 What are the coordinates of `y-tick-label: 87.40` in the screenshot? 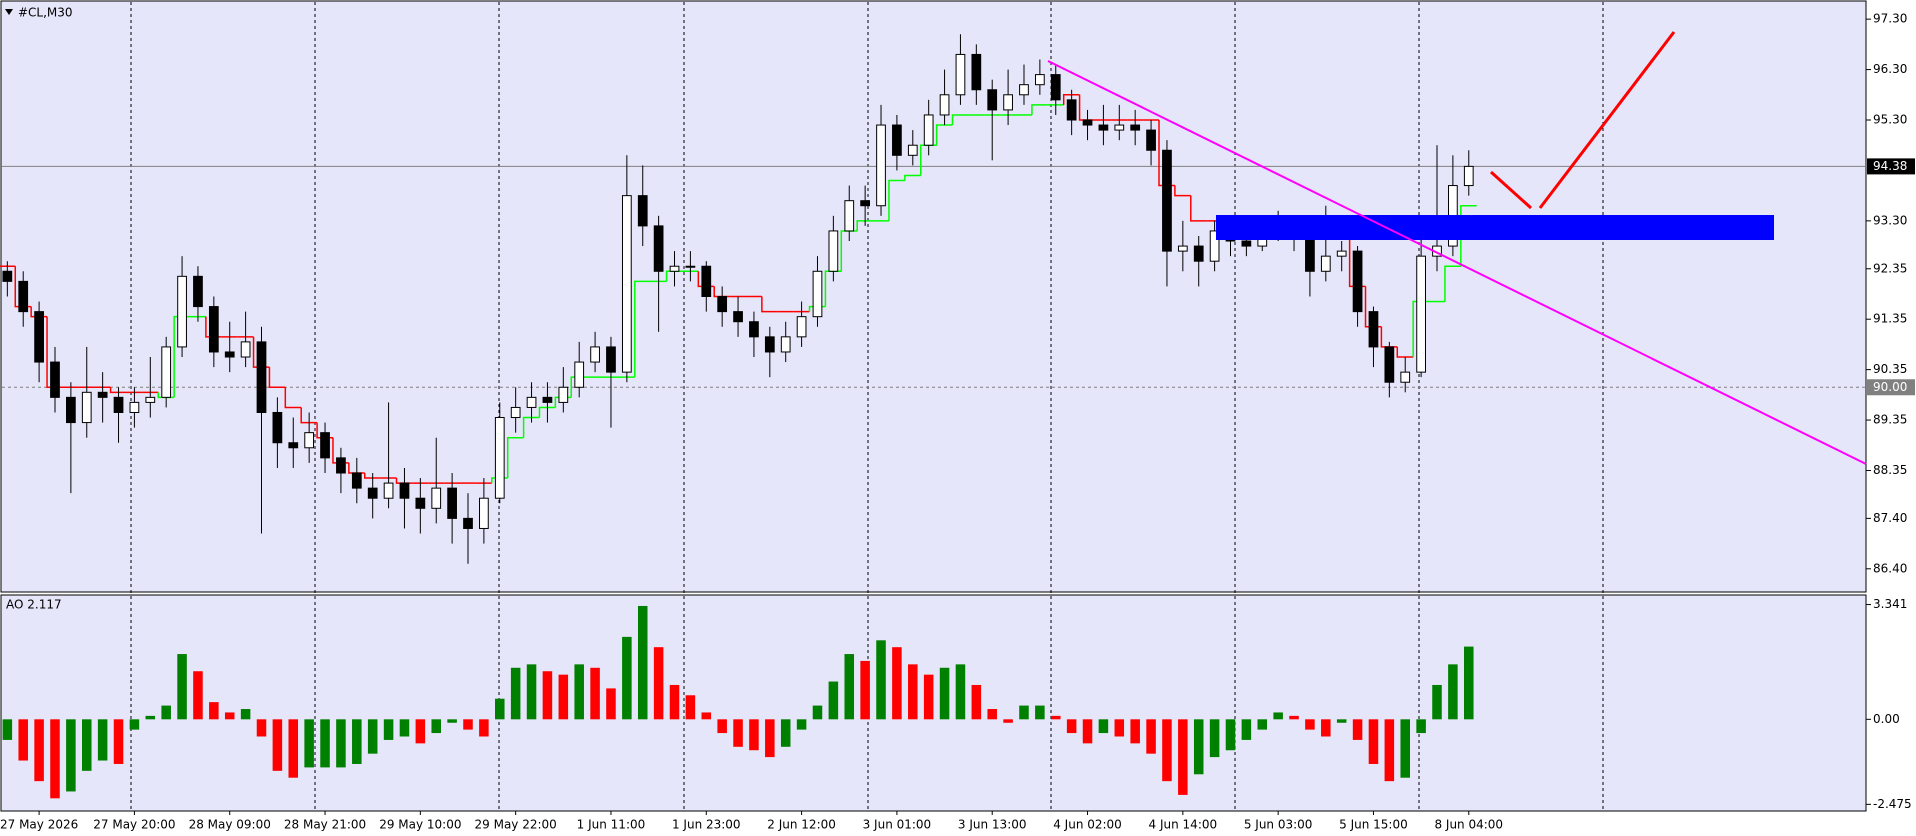 It's located at (1890, 518).